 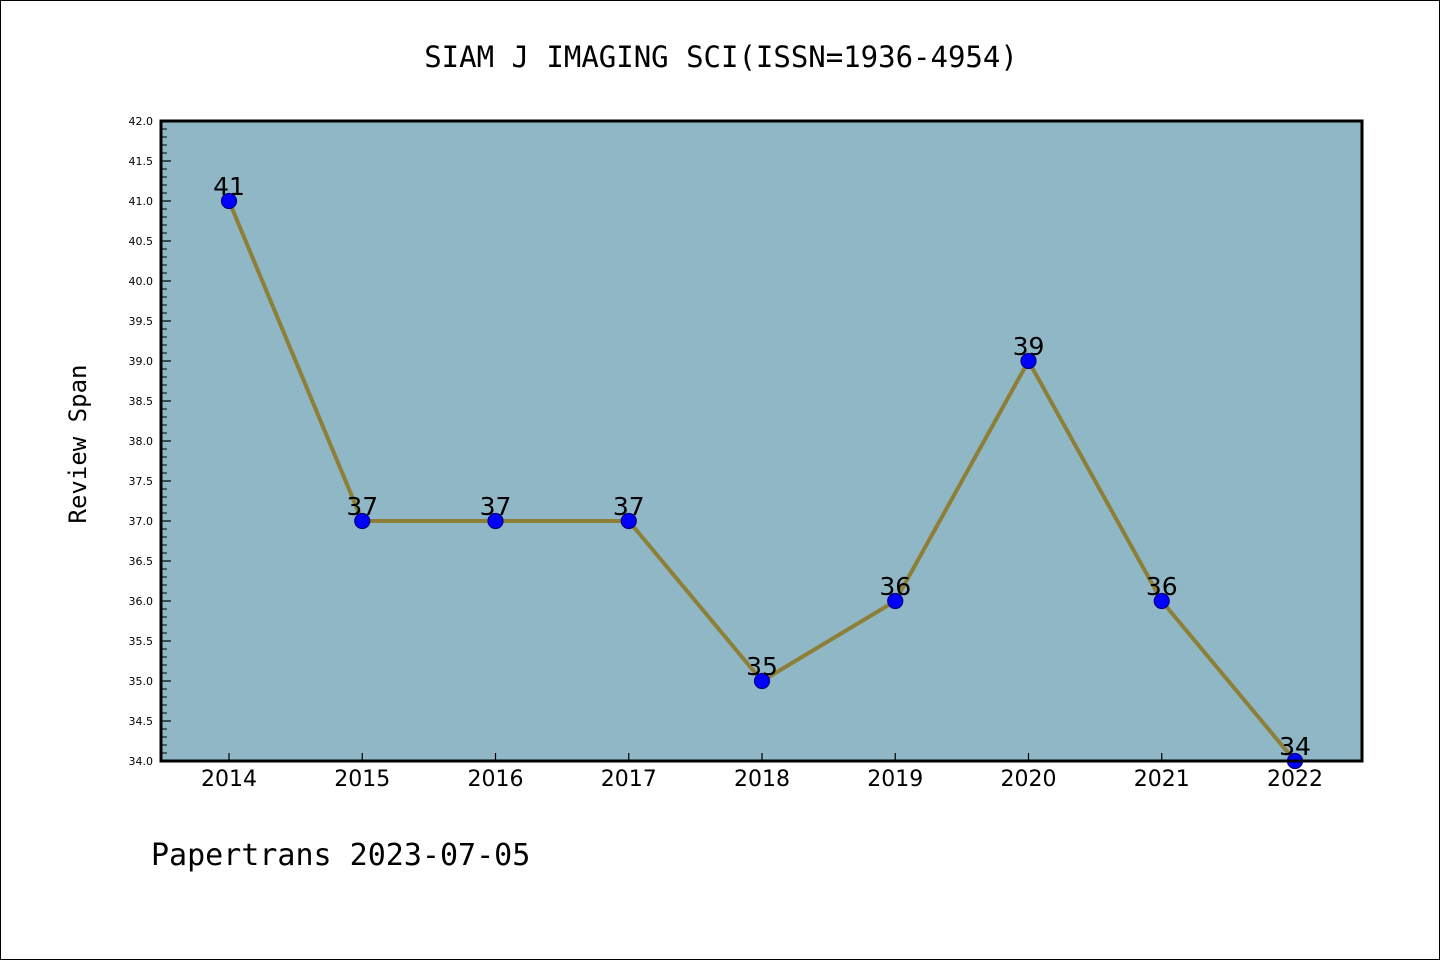 I want to click on y-tick-label: 35.5, so click(x=141, y=641).